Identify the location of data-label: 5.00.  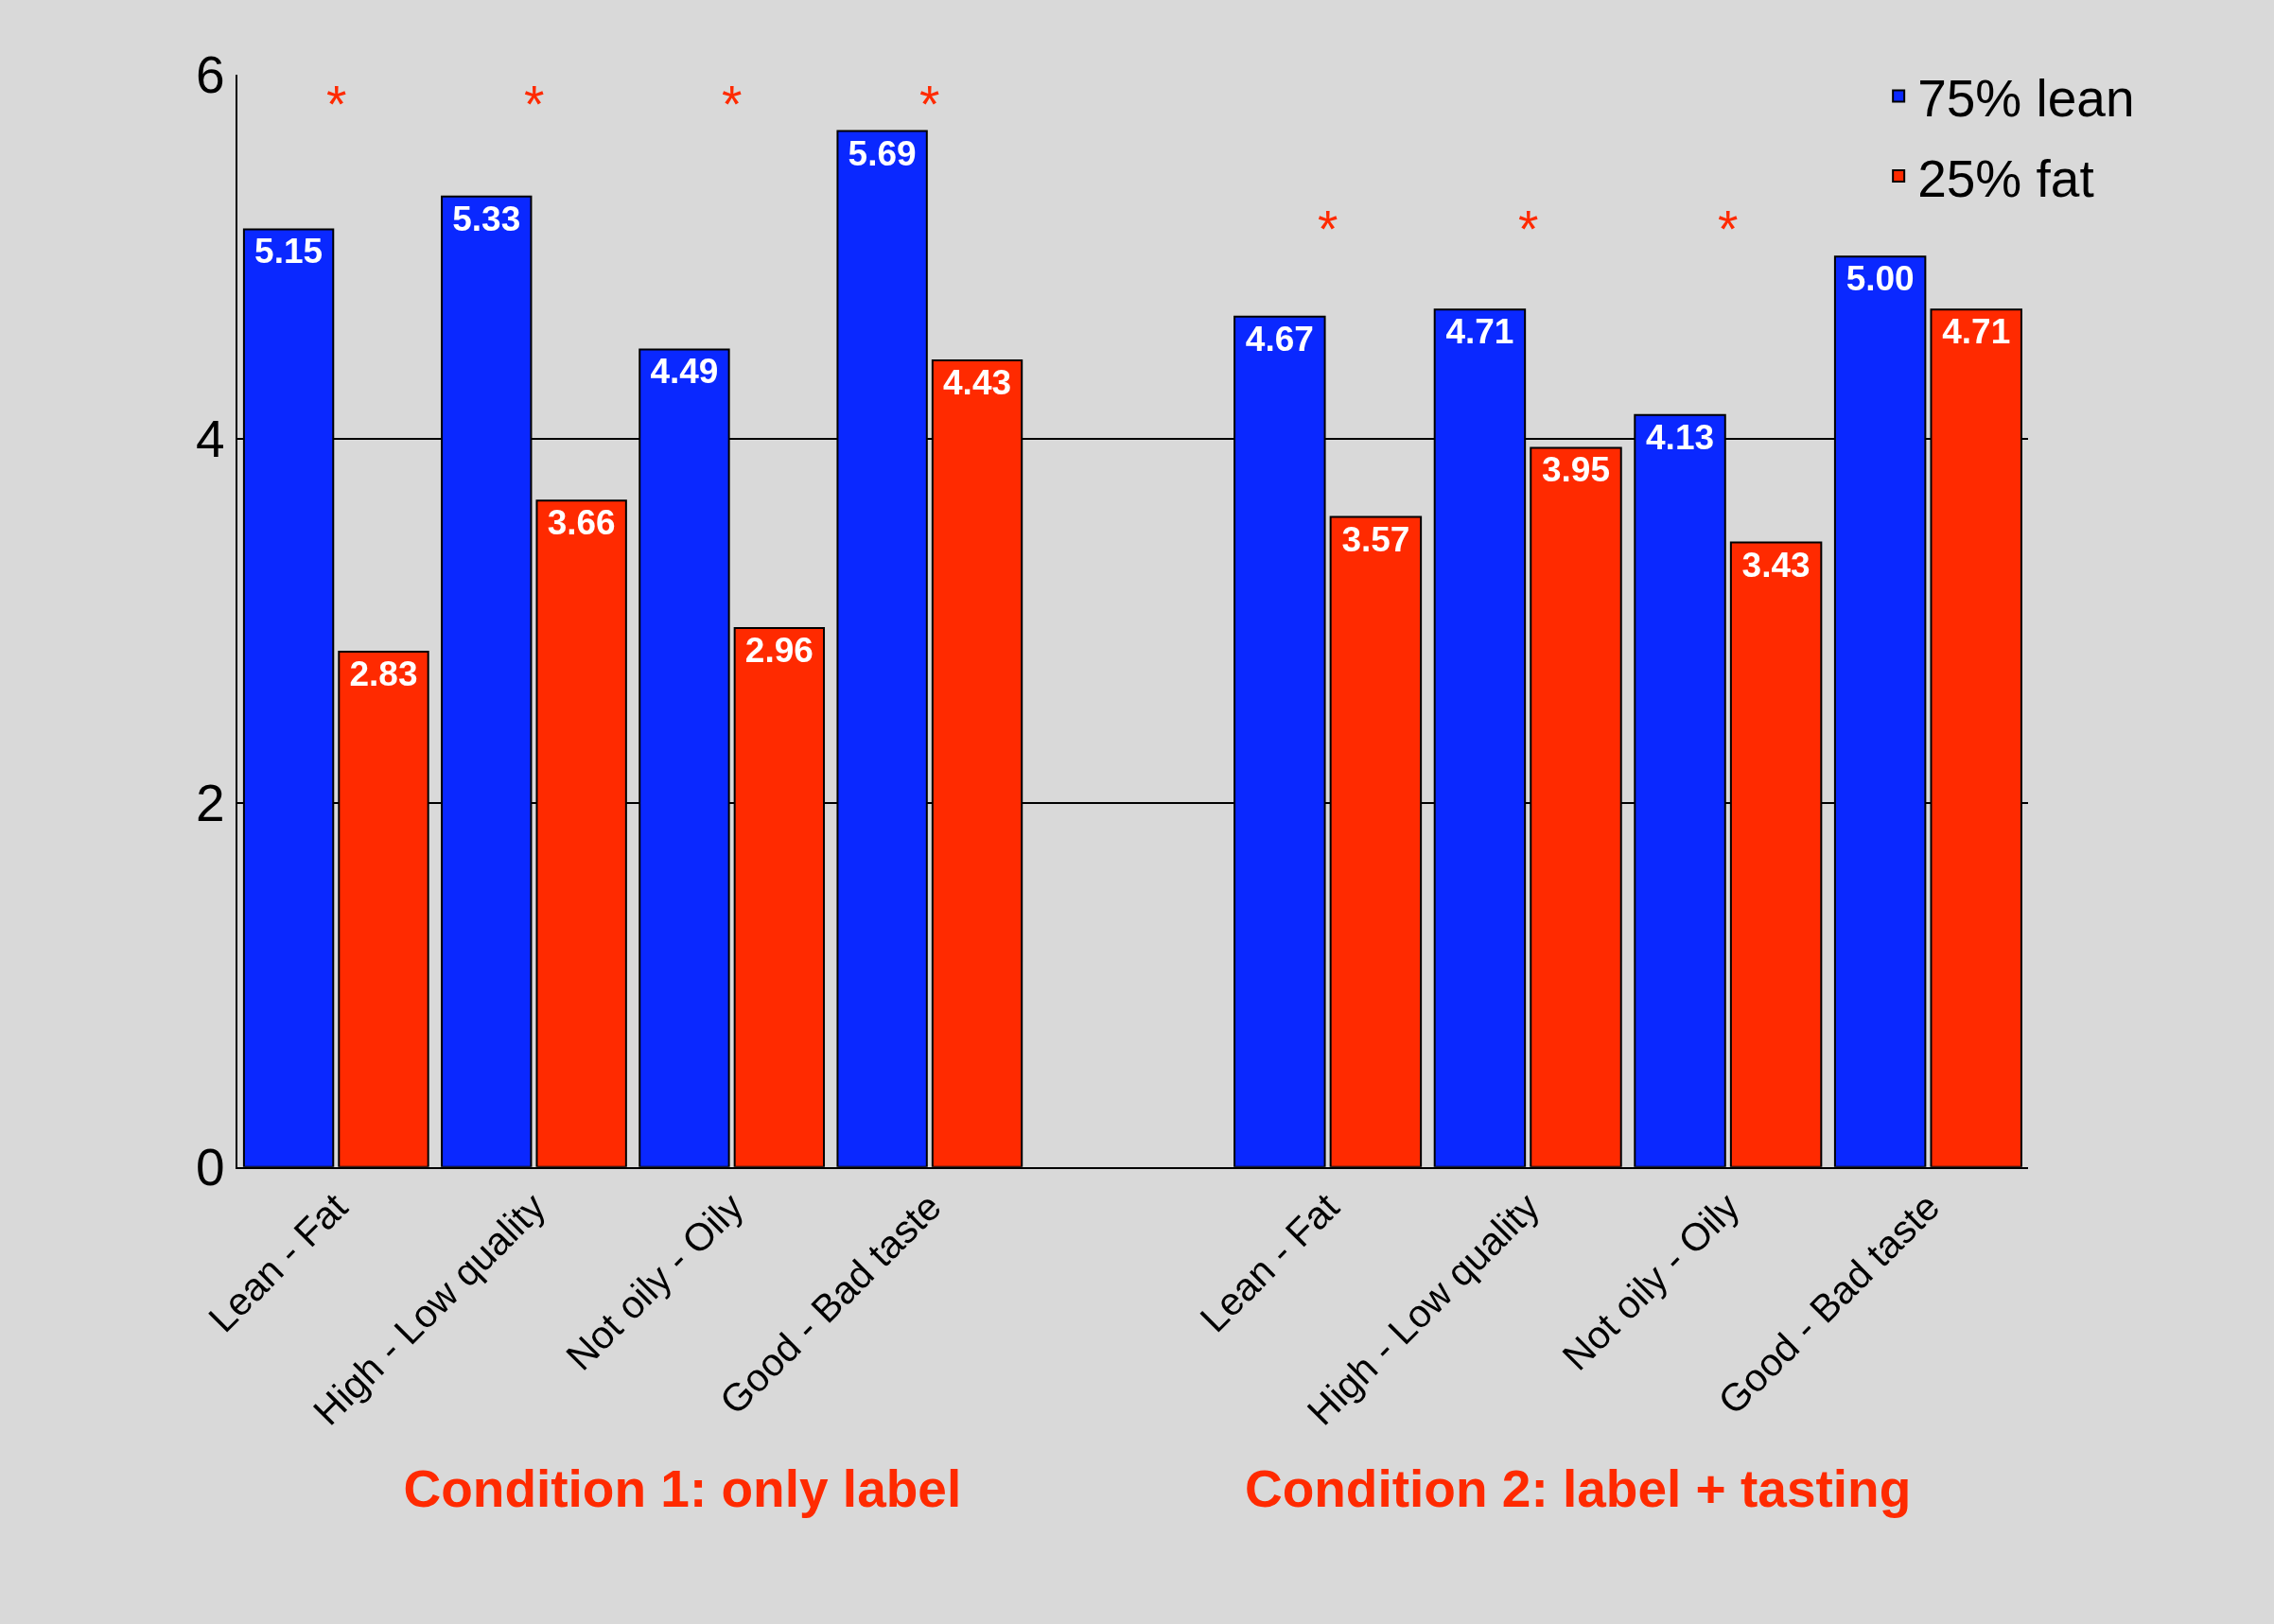
(1880, 279).